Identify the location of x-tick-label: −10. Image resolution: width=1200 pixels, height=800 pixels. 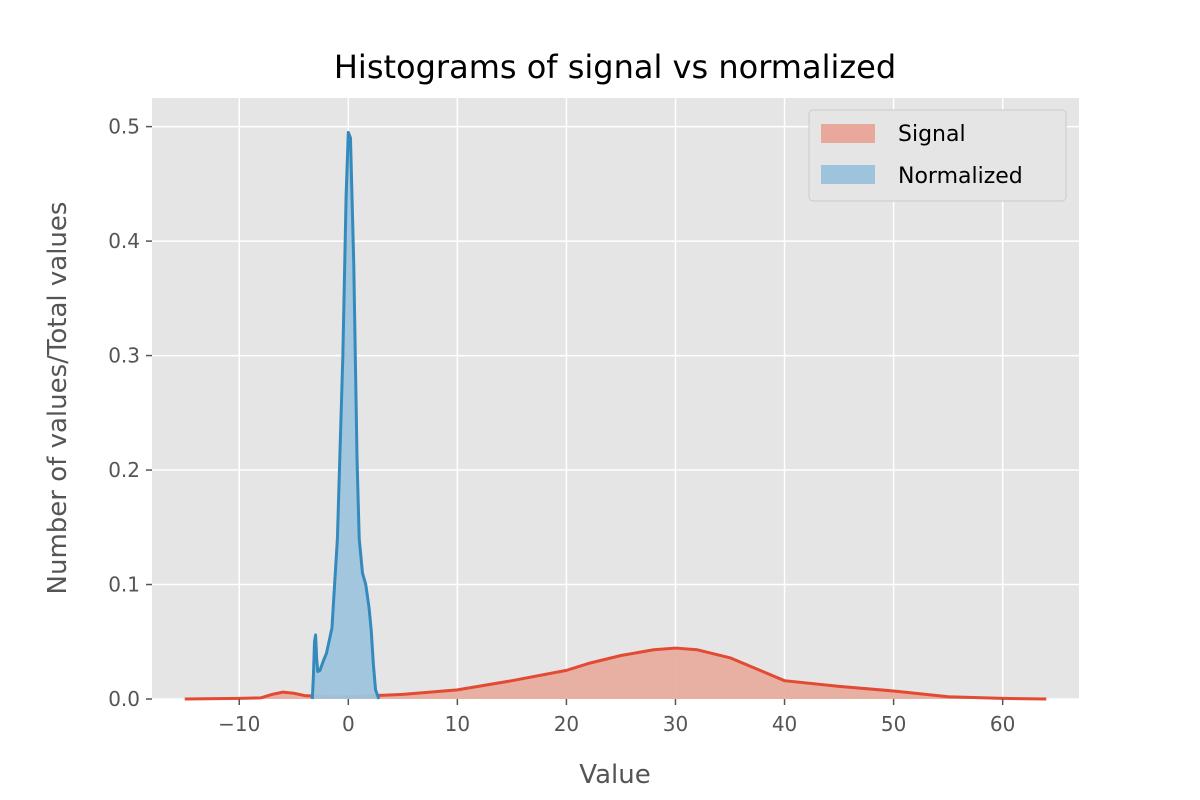
(239, 724).